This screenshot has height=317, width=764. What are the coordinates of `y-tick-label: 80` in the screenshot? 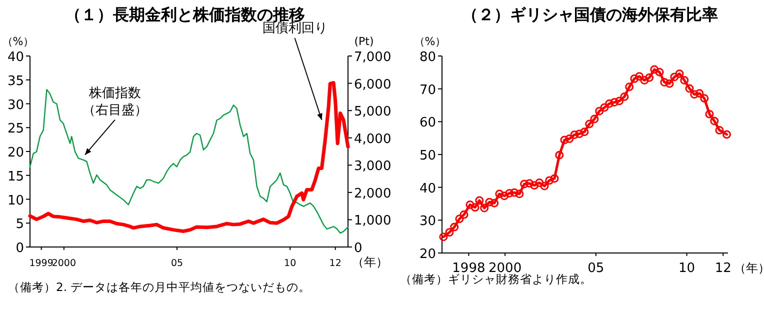 It's located at (427, 57).